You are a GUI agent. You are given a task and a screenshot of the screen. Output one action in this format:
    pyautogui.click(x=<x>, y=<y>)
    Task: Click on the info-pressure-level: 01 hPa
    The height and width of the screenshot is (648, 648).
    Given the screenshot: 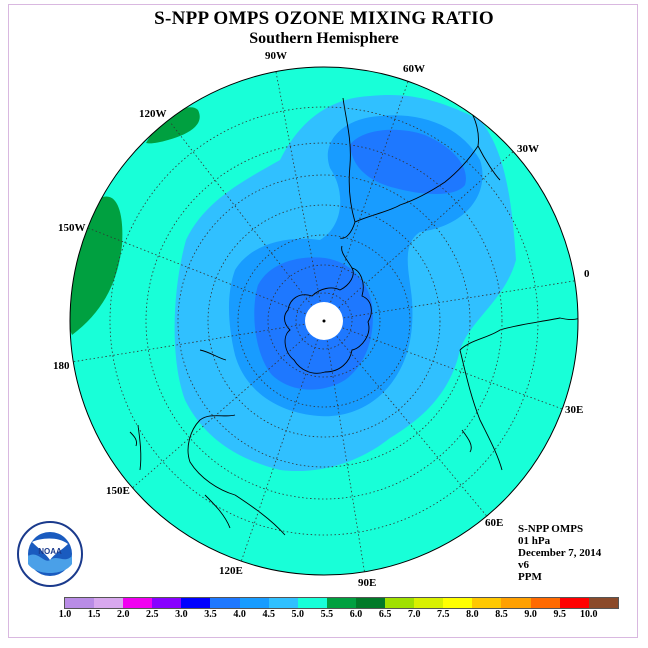 What is the action you would take?
    pyautogui.click(x=534, y=541)
    